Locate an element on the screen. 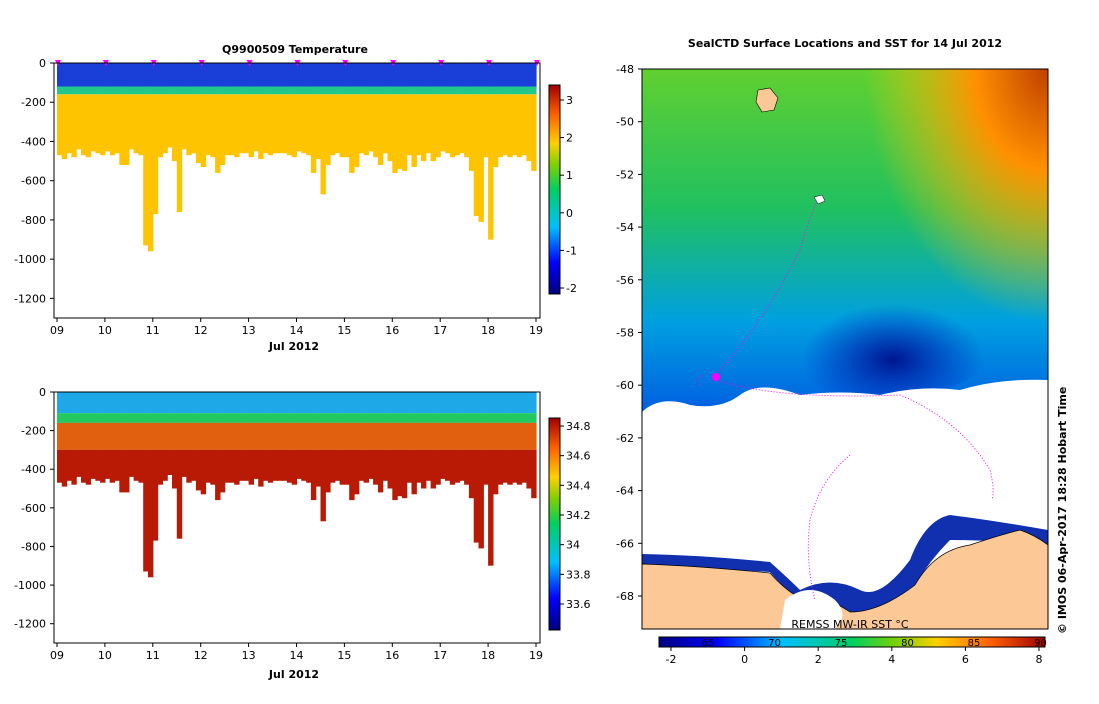 The image size is (1099, 704). y-tick-label: -400 is located at coordinates (33, 469).